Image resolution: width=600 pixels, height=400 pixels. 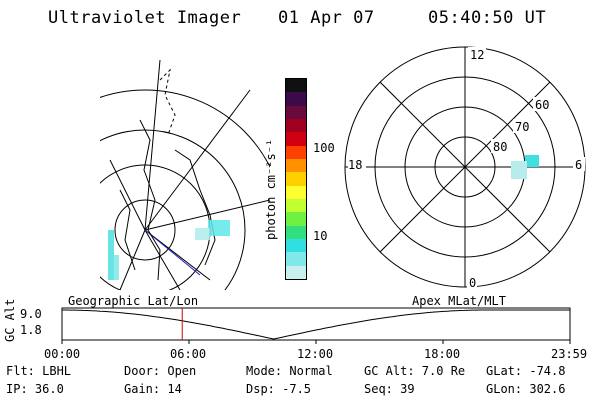 I want to click on polar-label-12: 12, so click(x=477, y=55).